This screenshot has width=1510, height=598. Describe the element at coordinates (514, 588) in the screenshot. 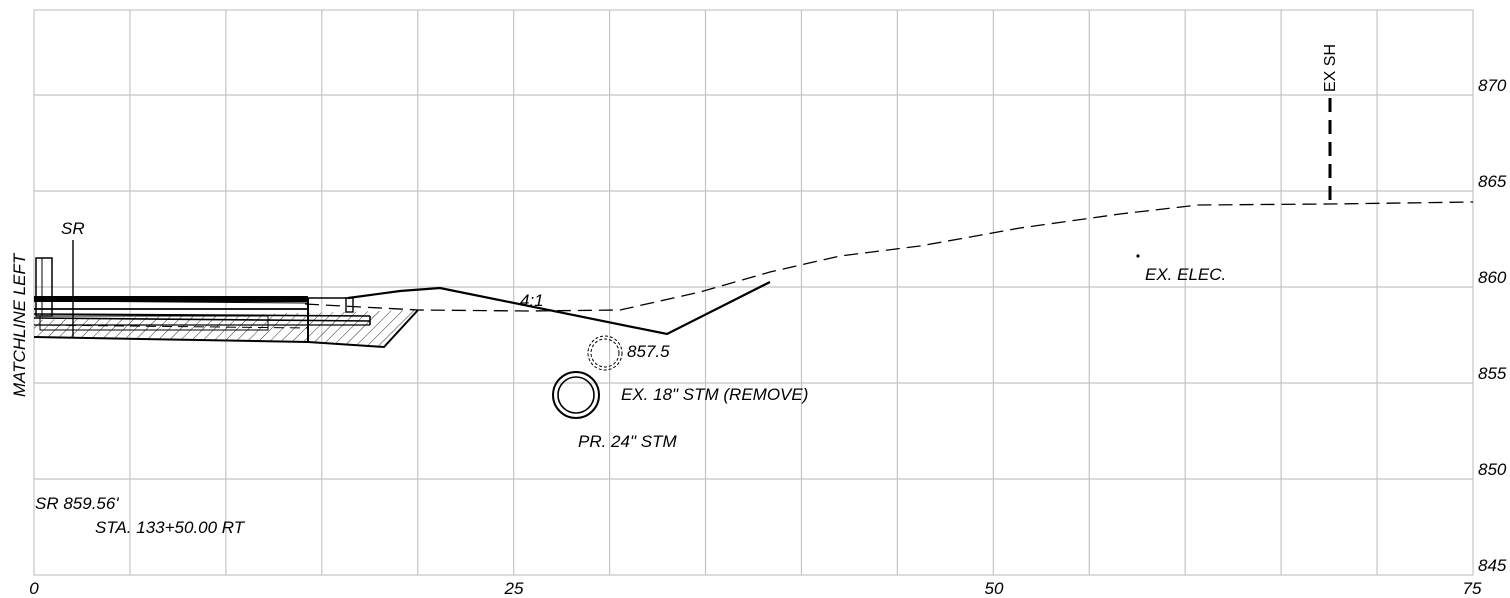

I see `x-tick: 25` at that location.